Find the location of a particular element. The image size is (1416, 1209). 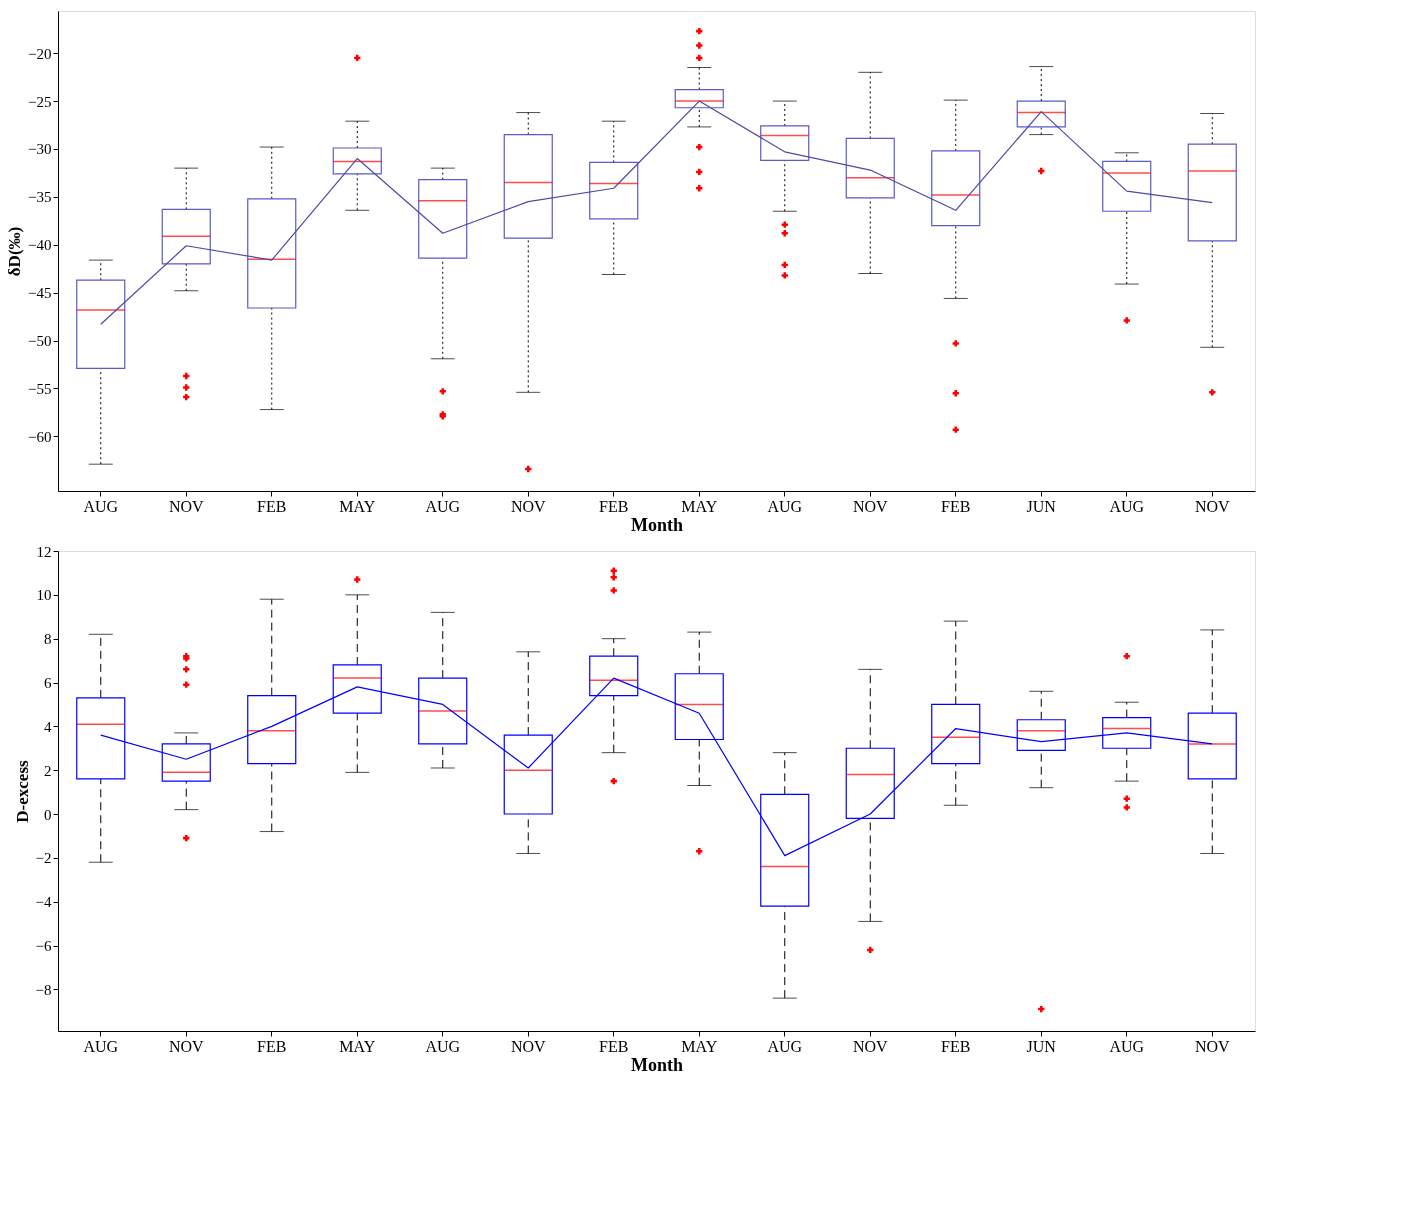

y-tick-label: −30 is located at coordinates (40, 149).